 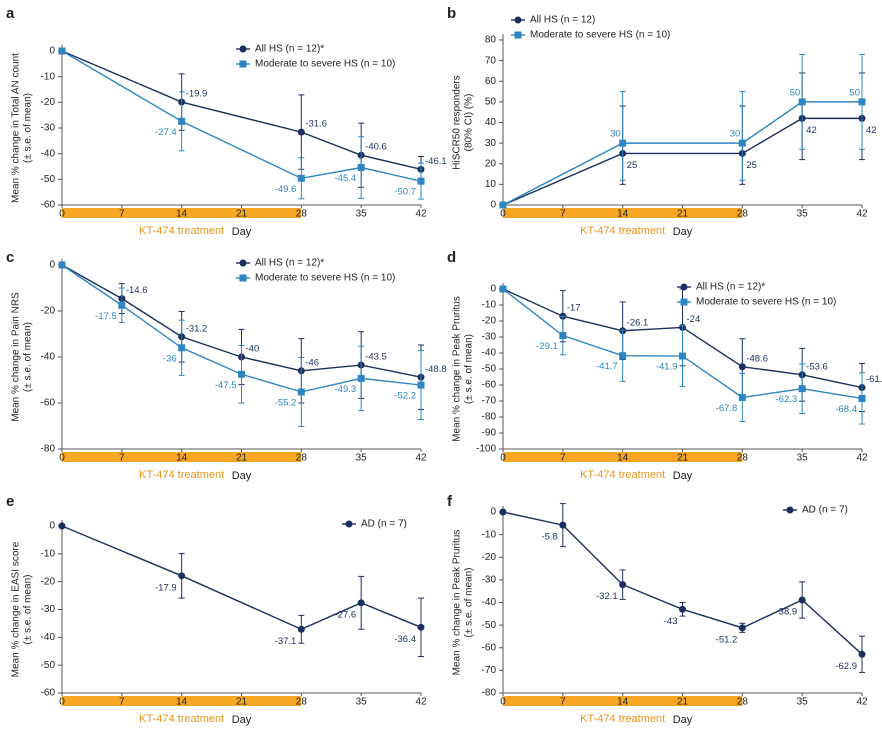 I want to click on legend-label: All HS (n = 12)*, so click(x=289, y=49).